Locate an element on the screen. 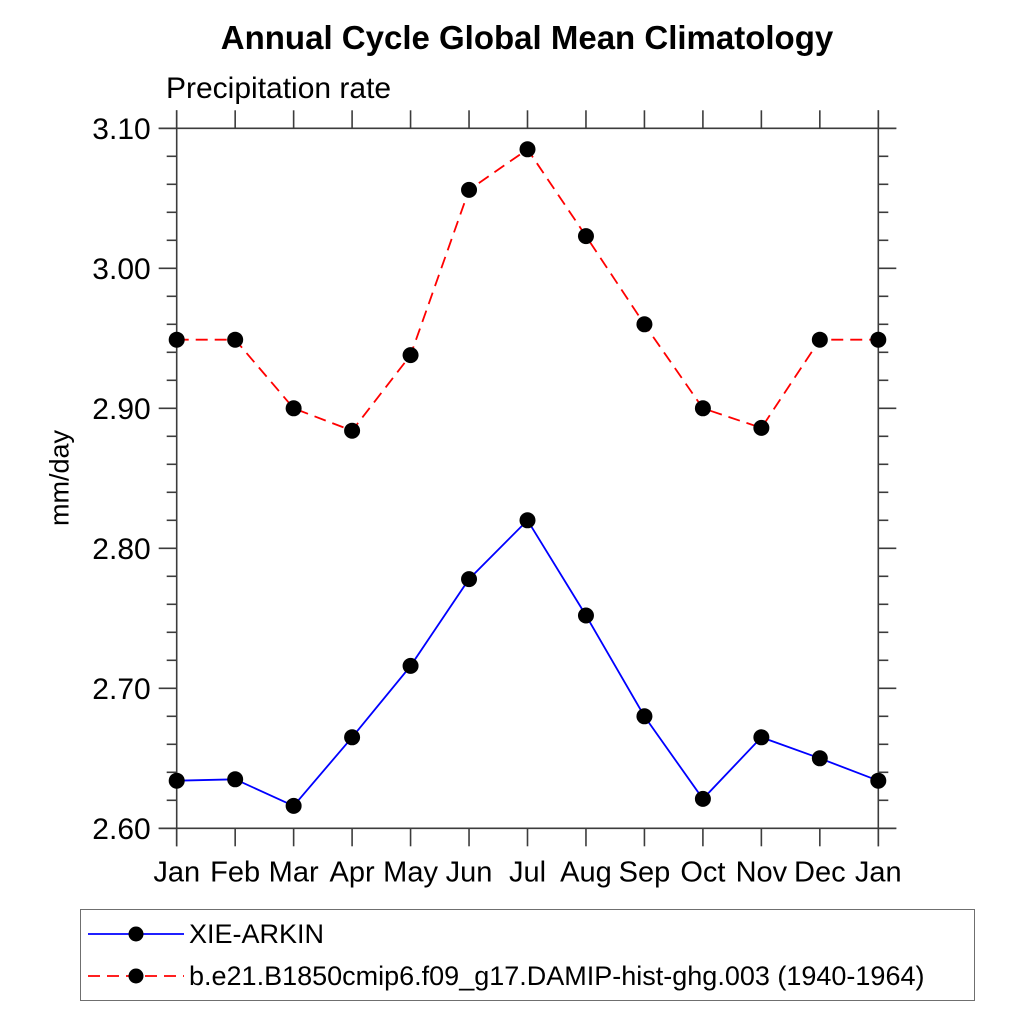 The height and width of the screenshot is (1024, 1024). legend-line-sample-dashed-icon is located at coordinates (136, 976).